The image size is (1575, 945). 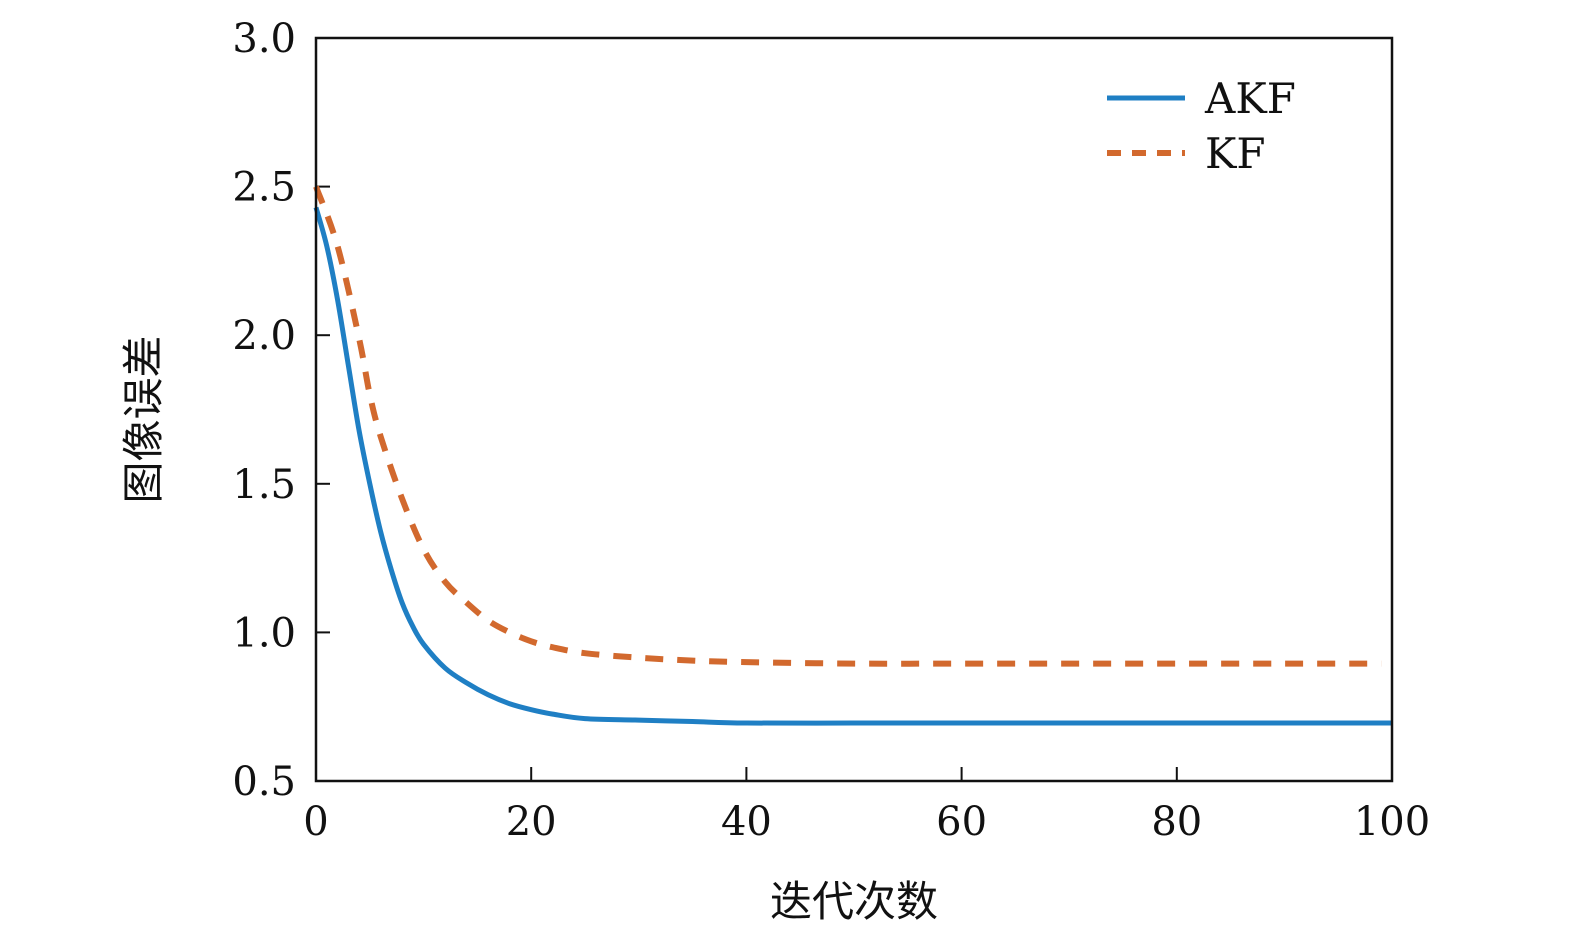 I want to click on y-tick-label: 2.5, so click(x=264, y=188).